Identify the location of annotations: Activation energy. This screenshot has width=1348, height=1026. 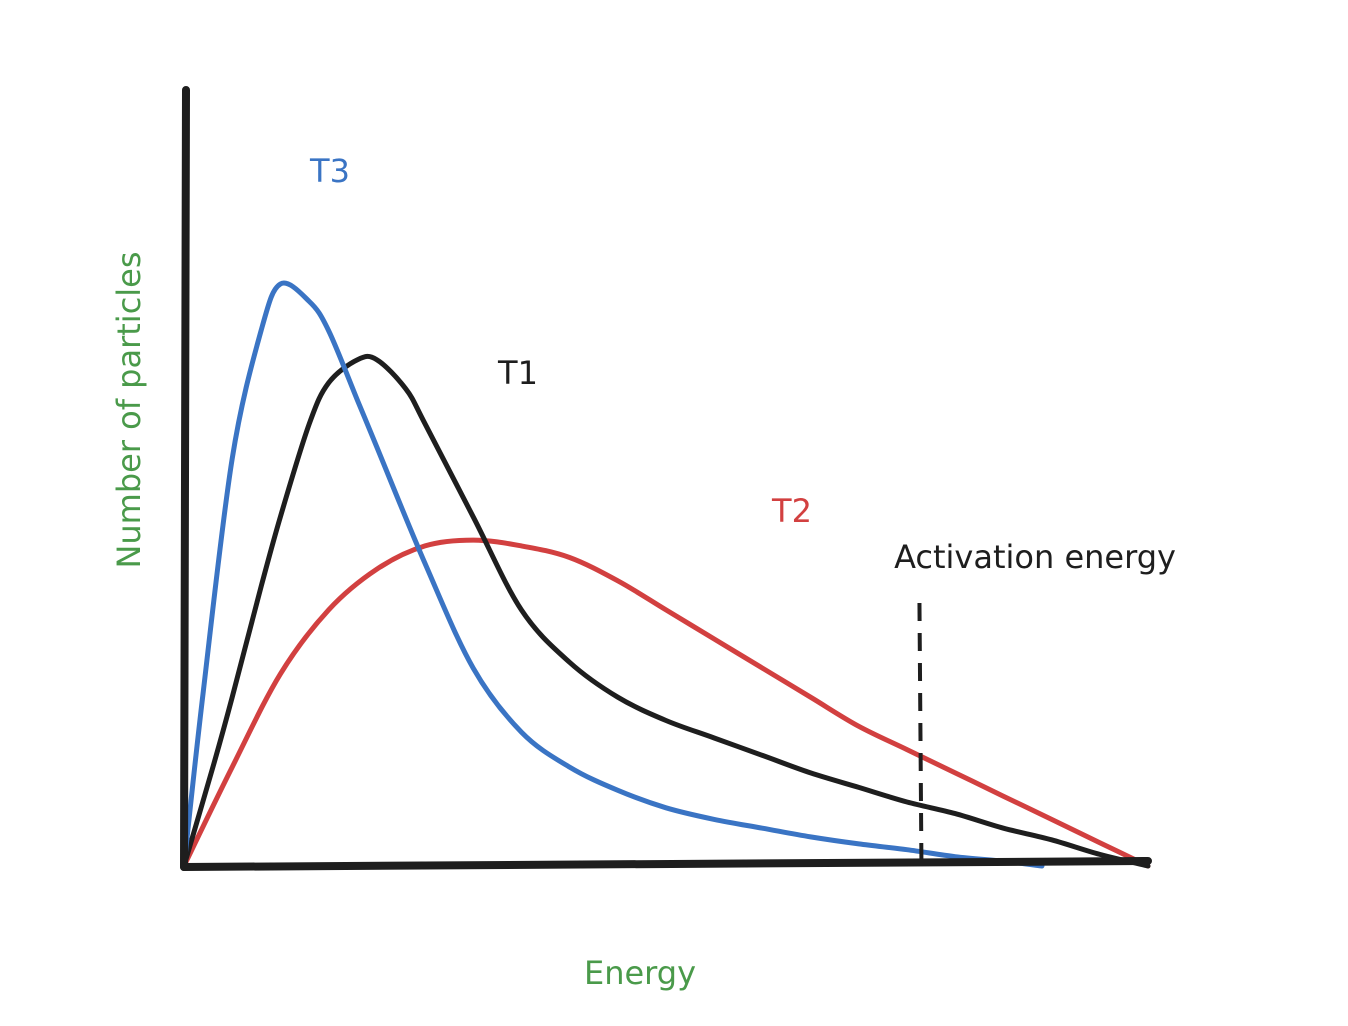
(1035, 702).